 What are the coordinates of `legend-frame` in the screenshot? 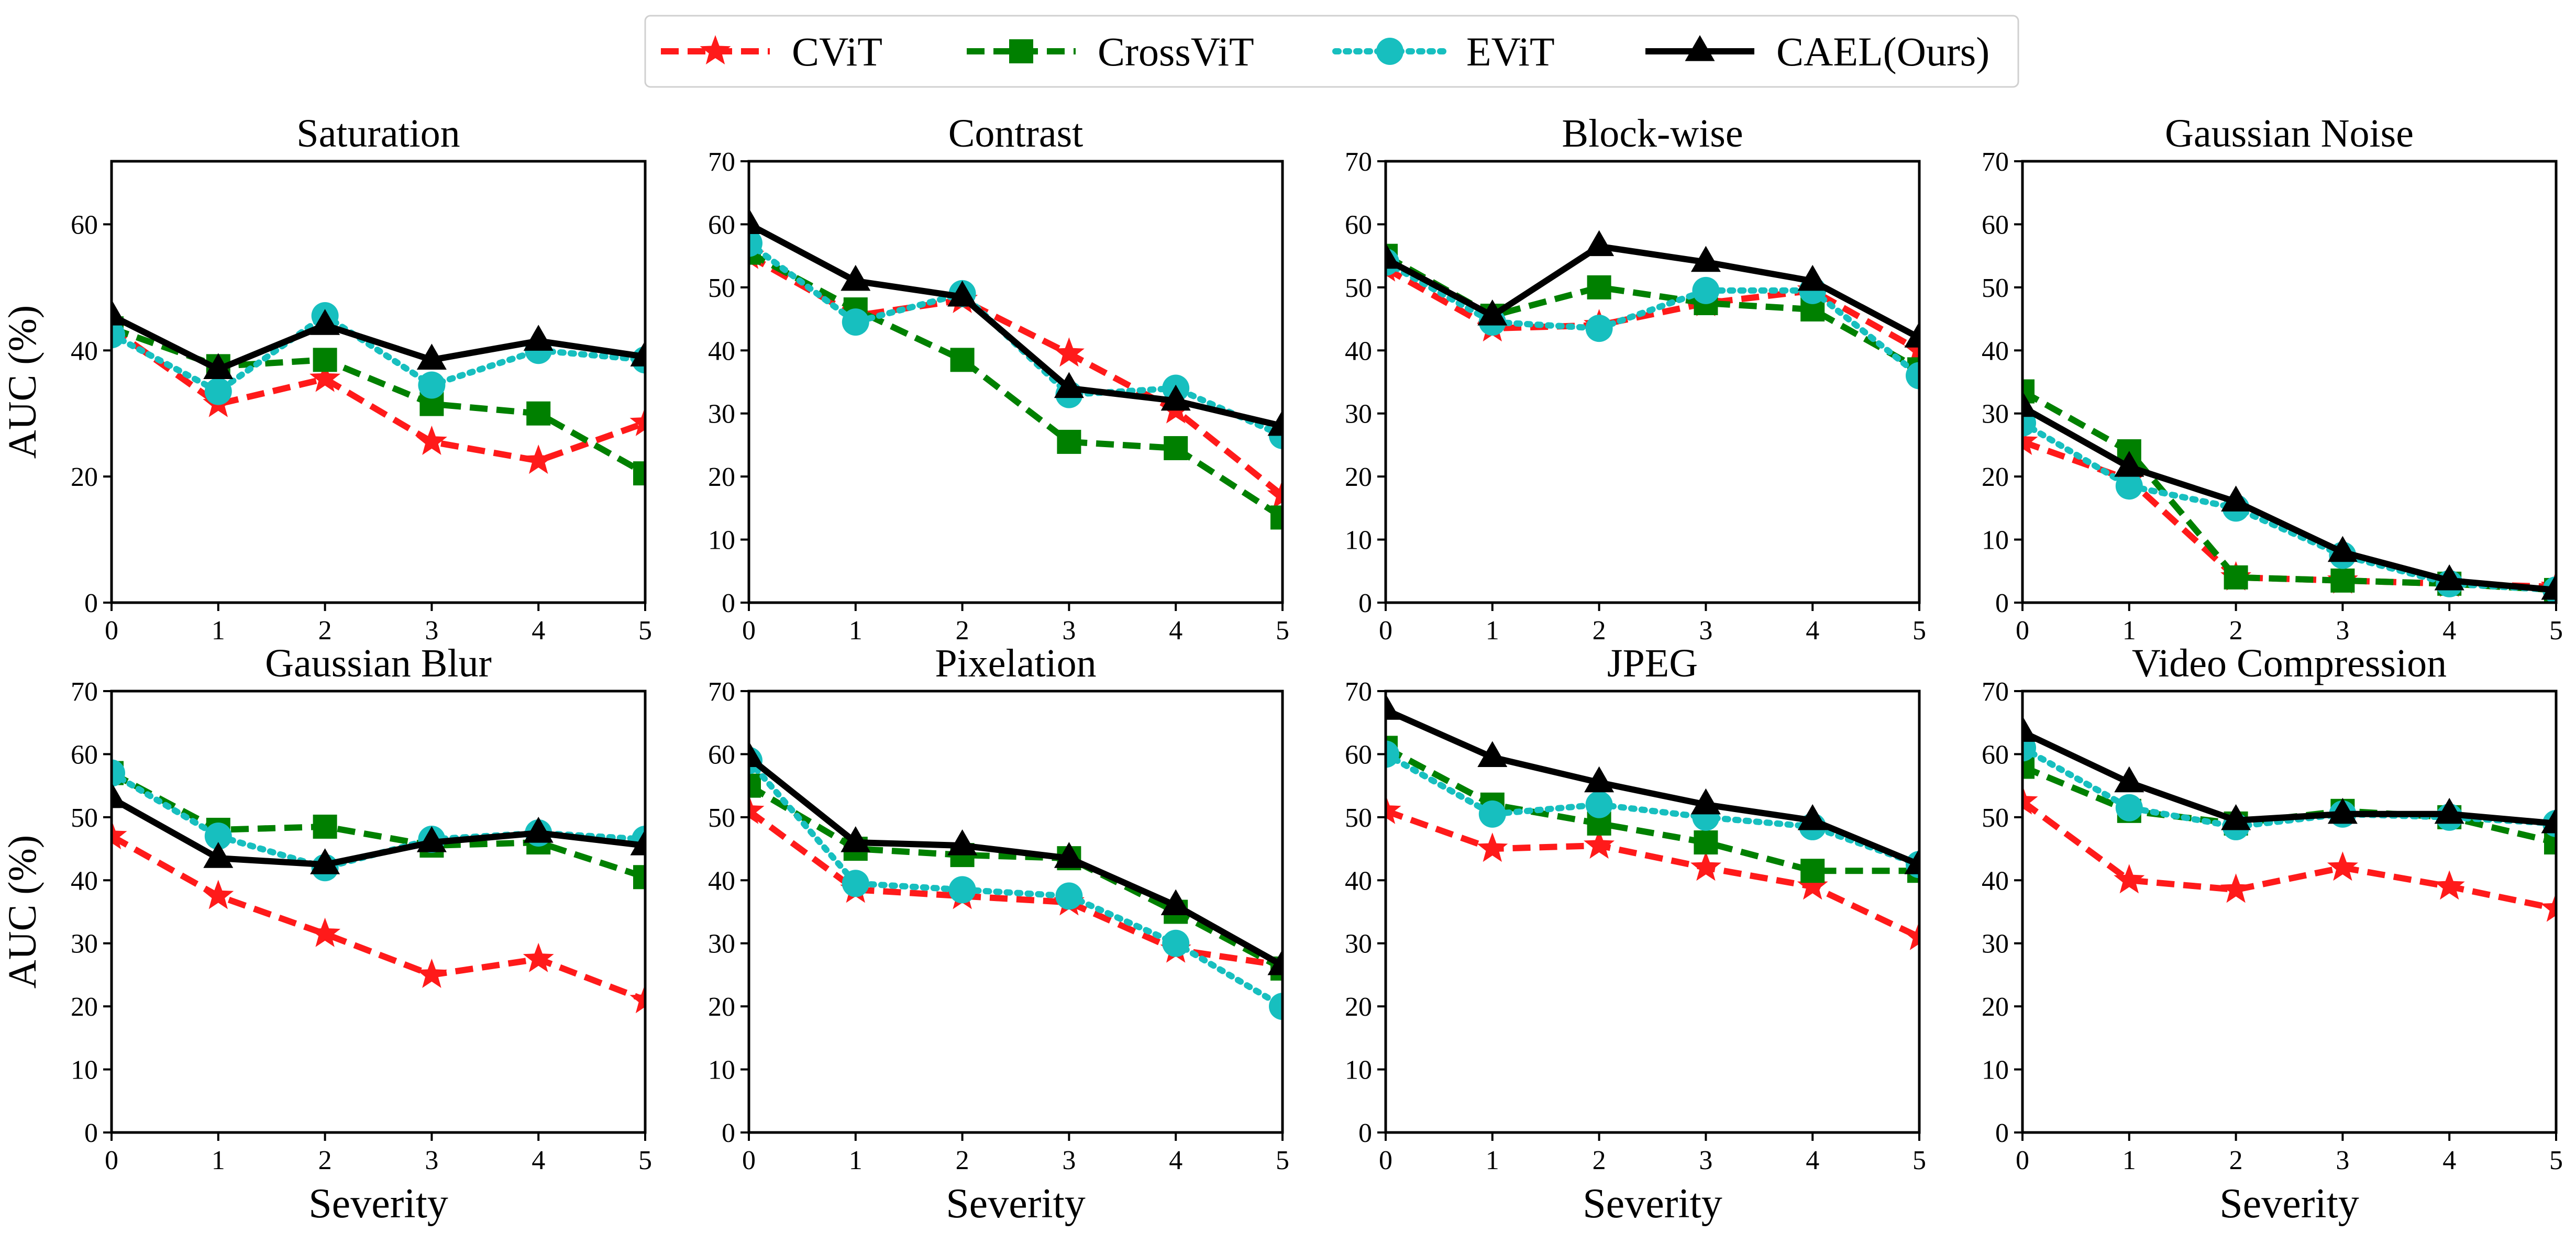 It's located at (1331, 51).